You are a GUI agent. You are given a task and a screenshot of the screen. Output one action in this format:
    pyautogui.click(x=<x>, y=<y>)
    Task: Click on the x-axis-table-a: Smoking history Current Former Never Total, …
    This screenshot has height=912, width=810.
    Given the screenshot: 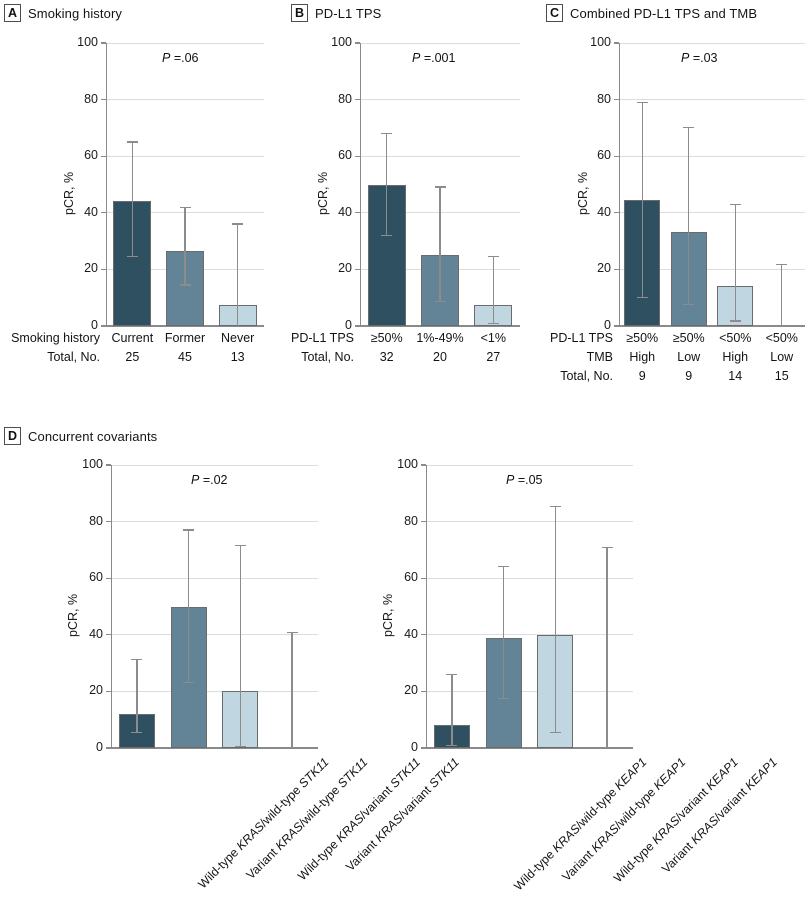 What is the action you would take?
    pyautogui.click(x=132, y=350)
    